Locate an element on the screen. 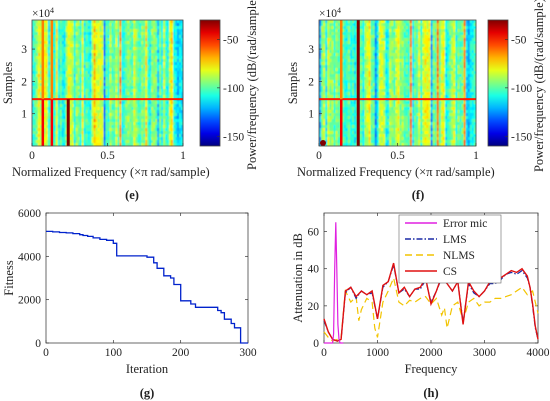  colorbar-e-frame is located at coordinates (210, 83).